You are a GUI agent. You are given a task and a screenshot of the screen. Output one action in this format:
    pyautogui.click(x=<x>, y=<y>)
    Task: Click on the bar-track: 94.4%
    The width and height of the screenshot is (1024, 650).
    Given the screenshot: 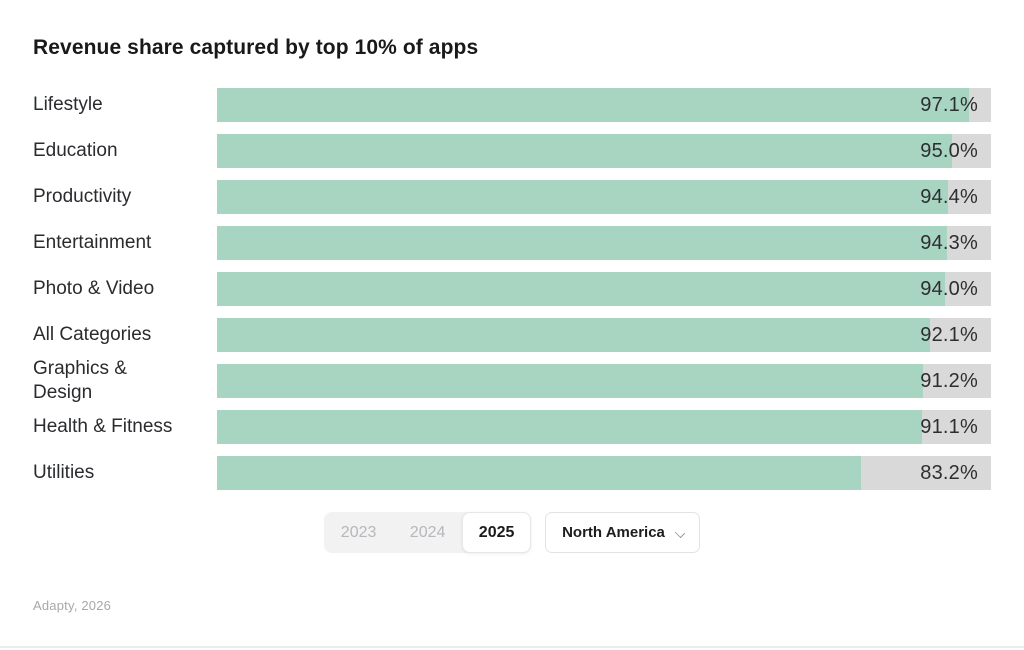 What is the action you would take?
    pyautogui.click(x=604, y=197)
    